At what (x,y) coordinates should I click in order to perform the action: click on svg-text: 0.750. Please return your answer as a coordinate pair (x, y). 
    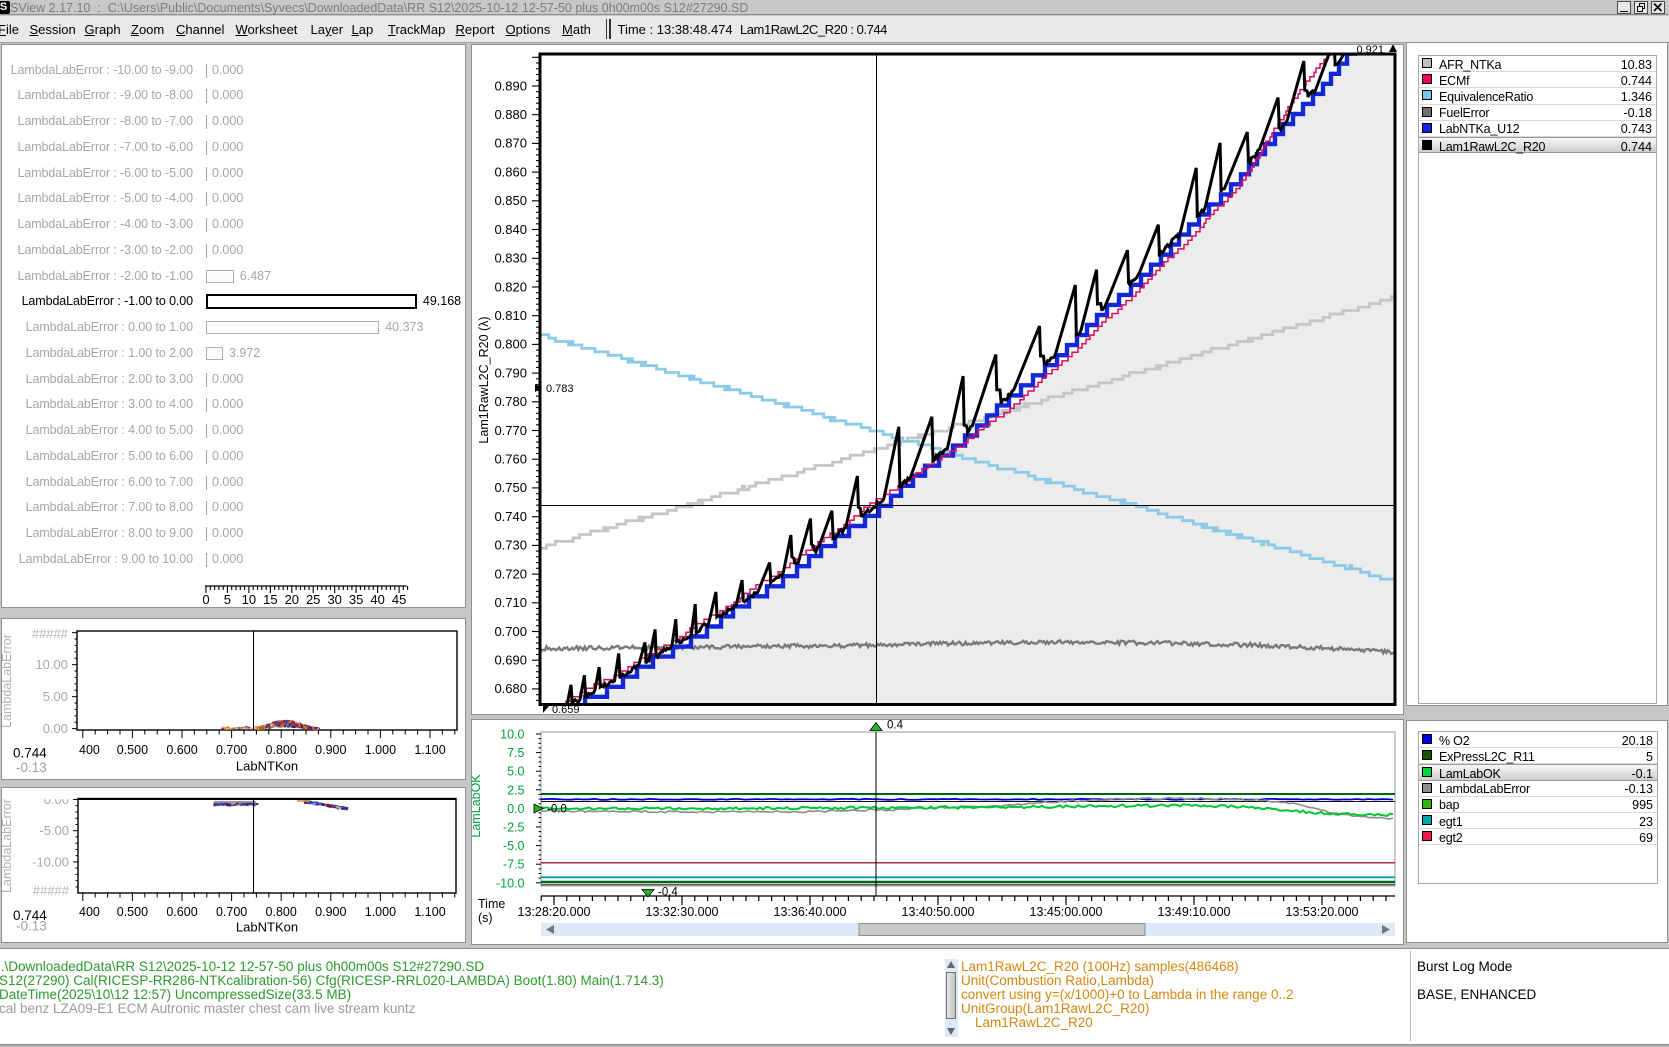
    Looking at the image, I should click on (510, 487).